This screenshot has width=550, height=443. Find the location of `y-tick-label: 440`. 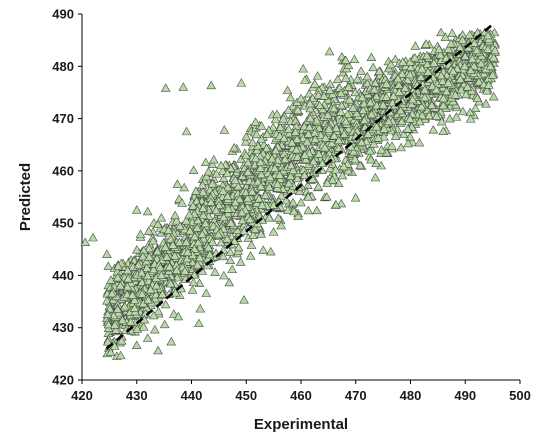

y-tick-label: 440 is located at coordinates (63, 275).